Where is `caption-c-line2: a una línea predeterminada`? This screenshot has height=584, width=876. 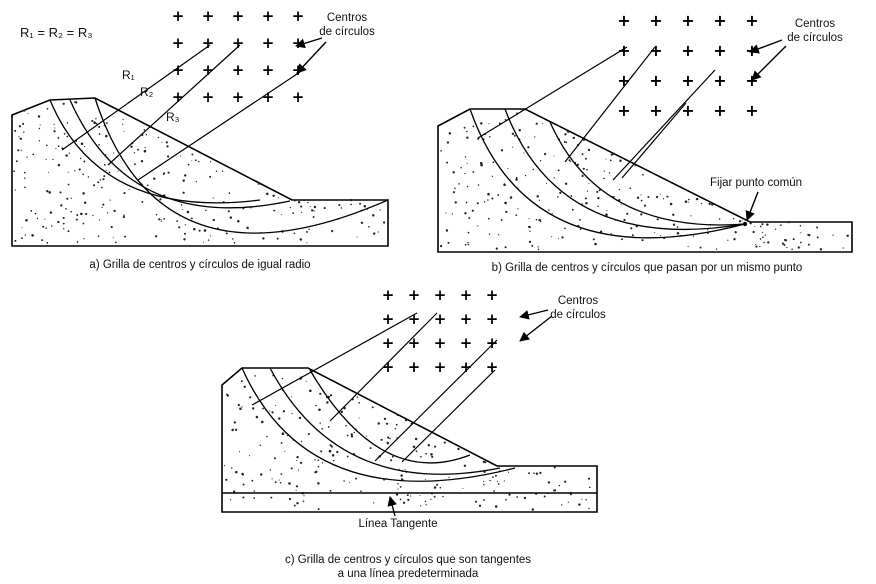
caption-c-line2: a una línea predeterminada is located at coordinates (408, 574).